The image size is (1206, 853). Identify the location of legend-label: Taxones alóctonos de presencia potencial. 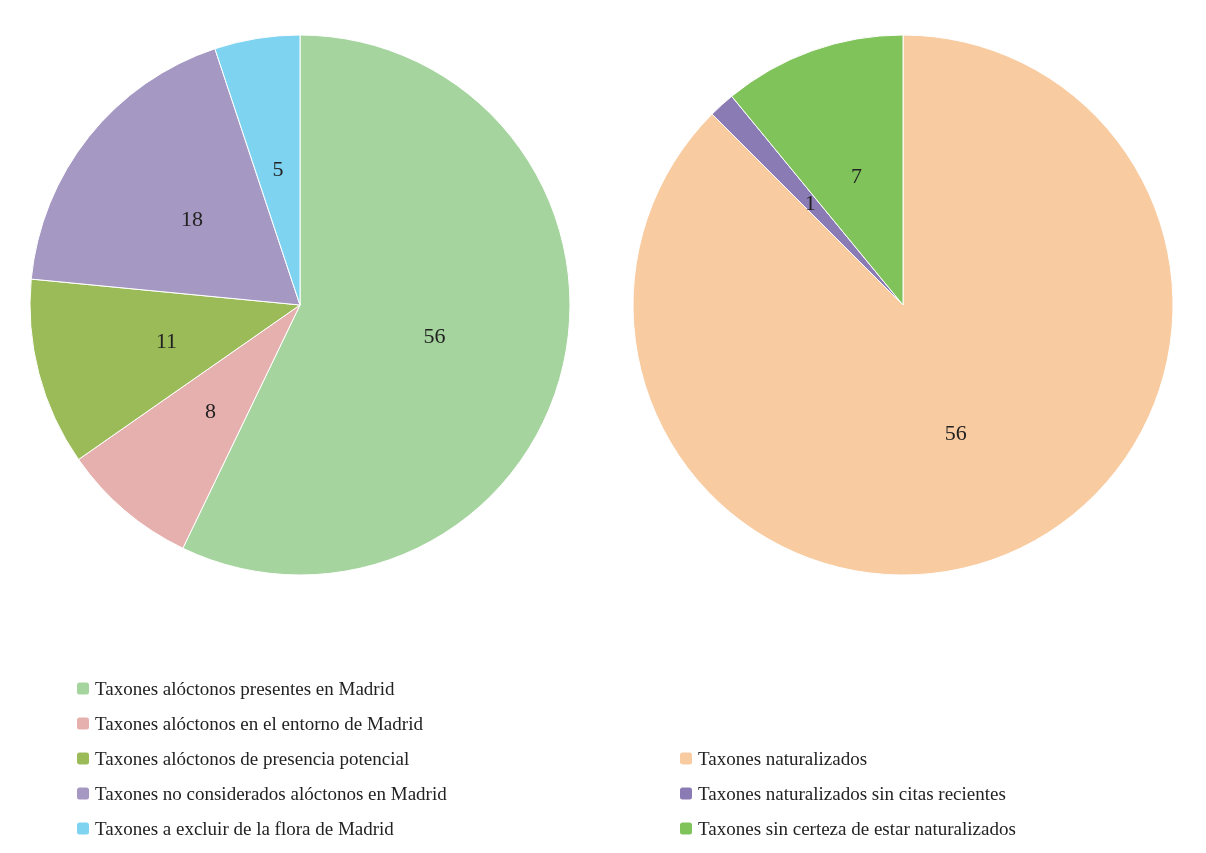
(252, 758).